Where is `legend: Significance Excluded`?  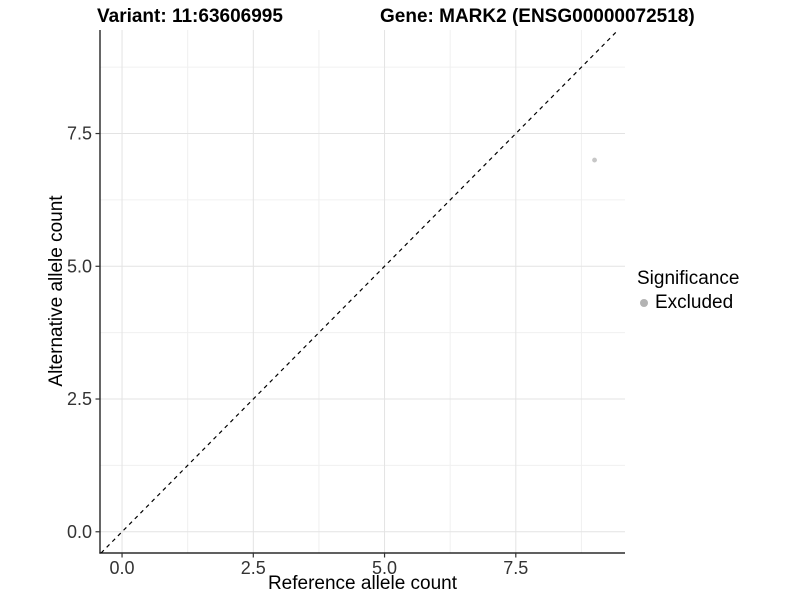 legend: Significance Excluded is located at coordinates (688, 291).